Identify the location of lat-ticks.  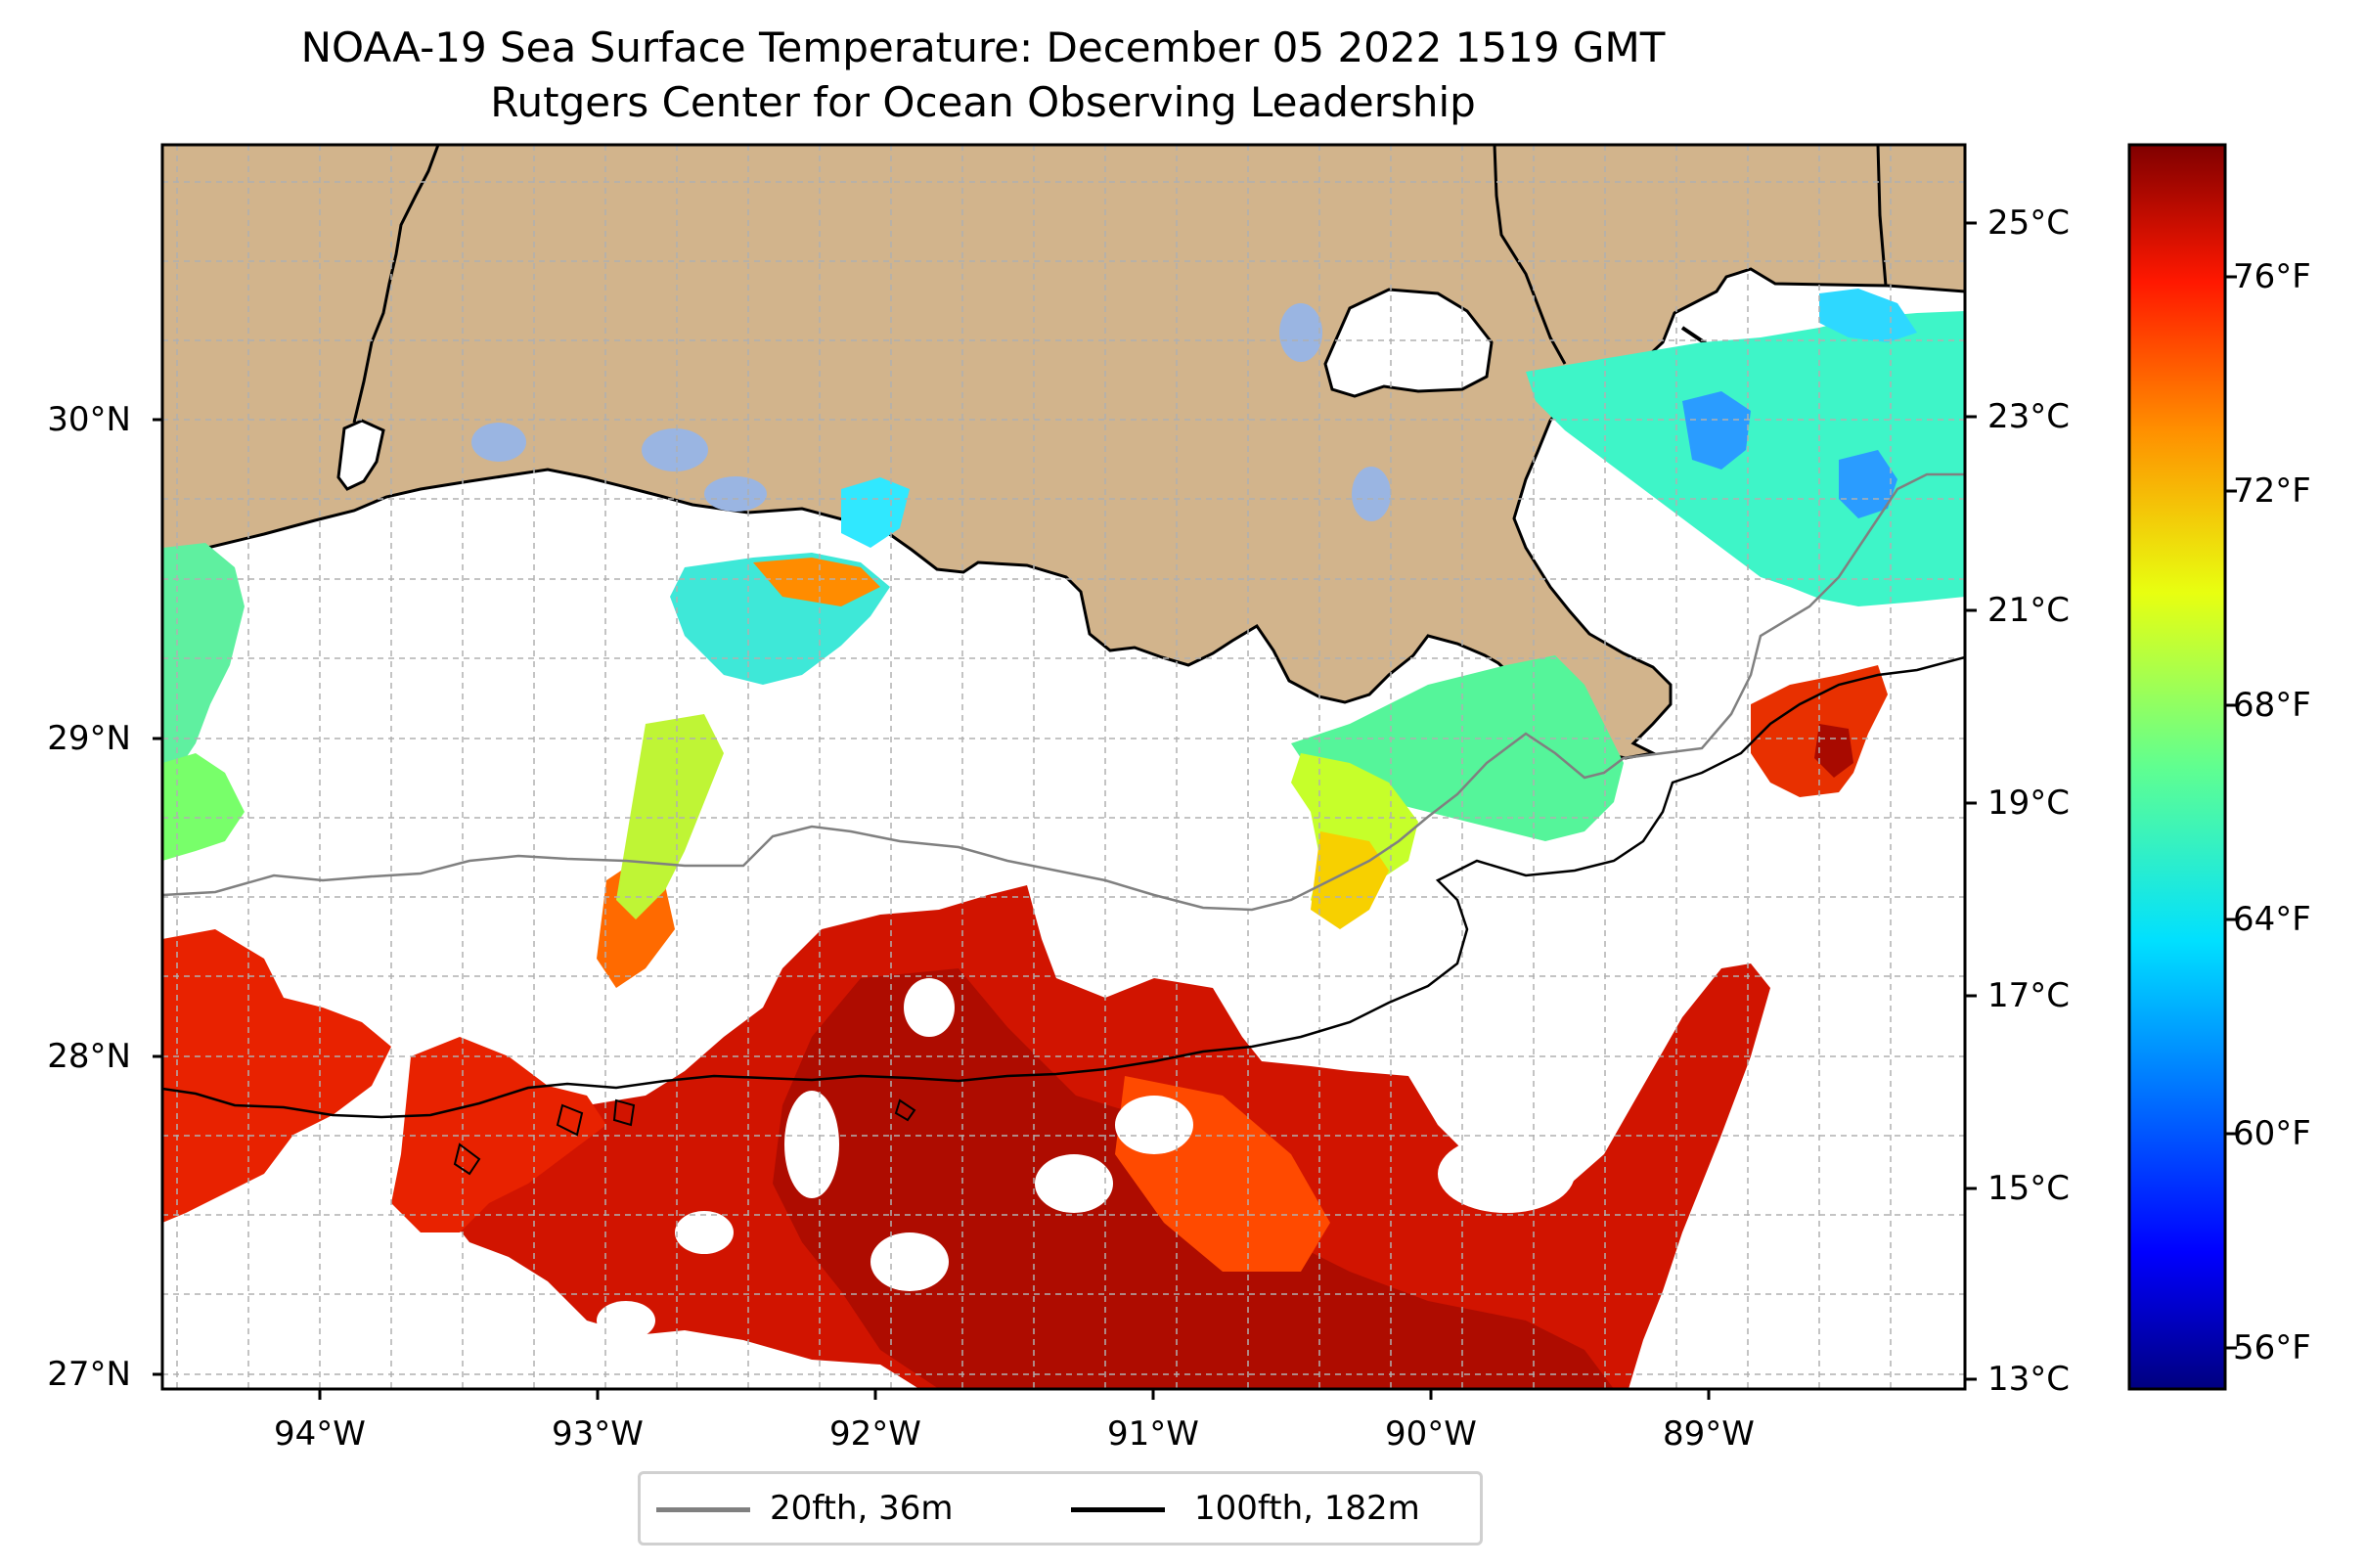
(157, 897).